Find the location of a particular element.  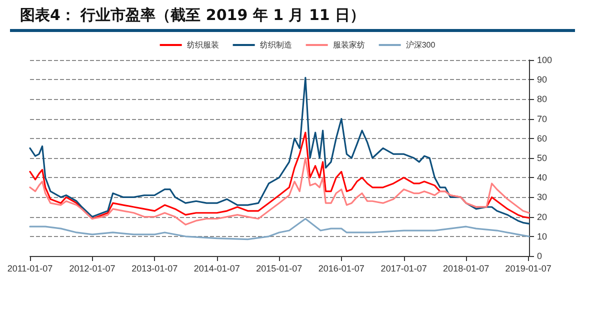

x-tick-label: 2014-01-07 is located at coordinates (217, 269).